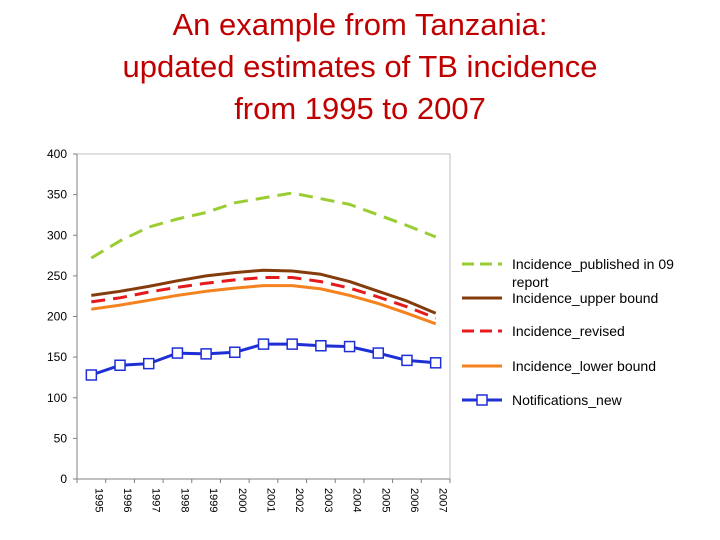  I want to click on x-tick-label: 2001, so click(271, 500).